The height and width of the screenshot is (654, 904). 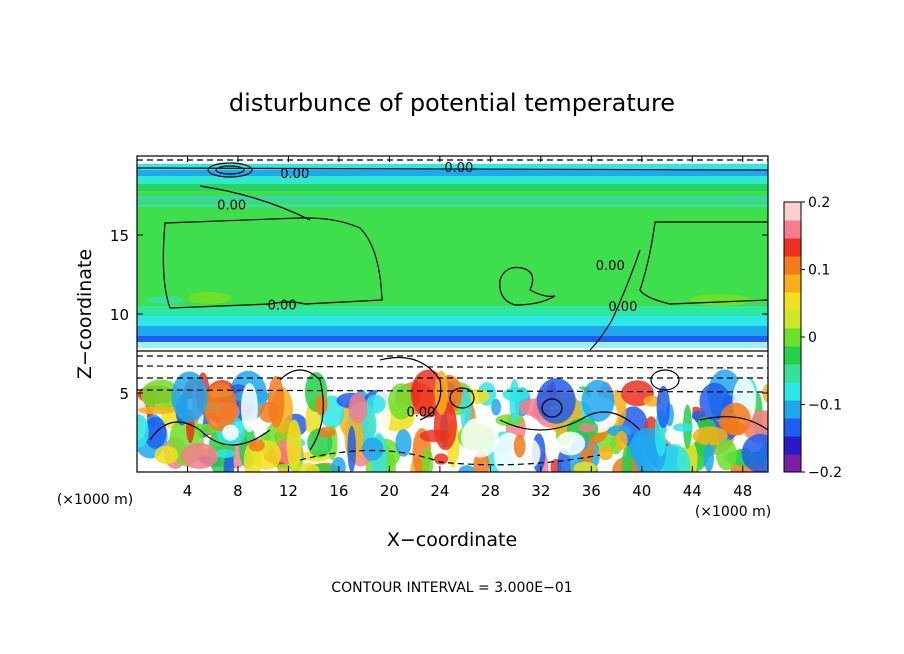 I want to click on x-tick-label: 36, so click(x=591, y=491).